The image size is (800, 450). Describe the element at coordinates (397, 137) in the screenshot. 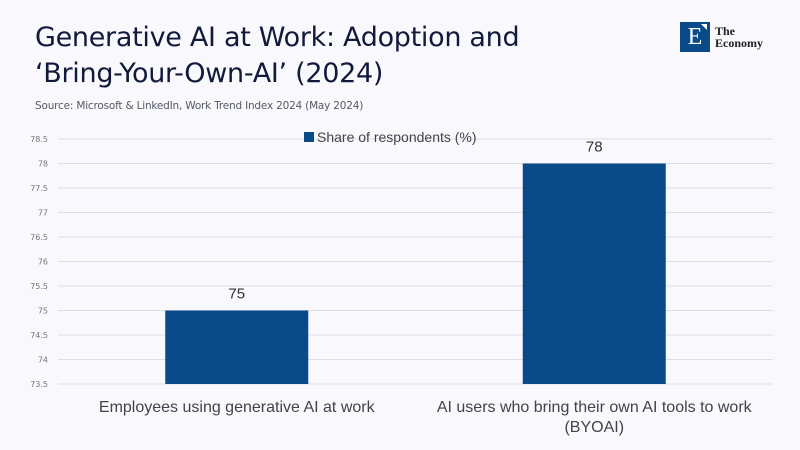

I see `legend-label: Share of respondents (%)` at that location.